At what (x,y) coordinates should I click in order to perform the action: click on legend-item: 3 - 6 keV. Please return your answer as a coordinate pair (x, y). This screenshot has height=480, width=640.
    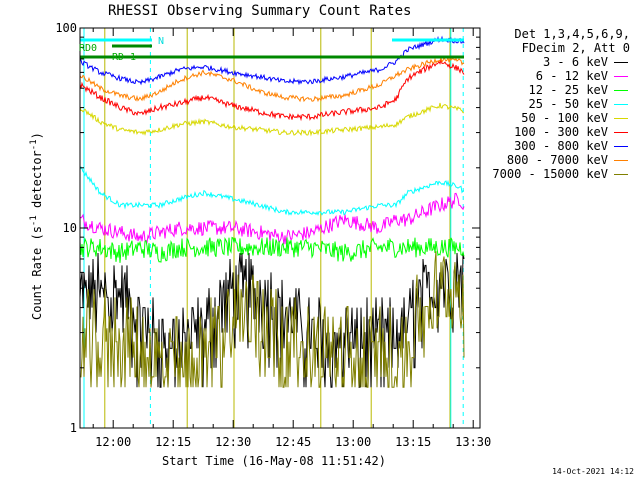
    Looking at the image, I should click on (585, 62).